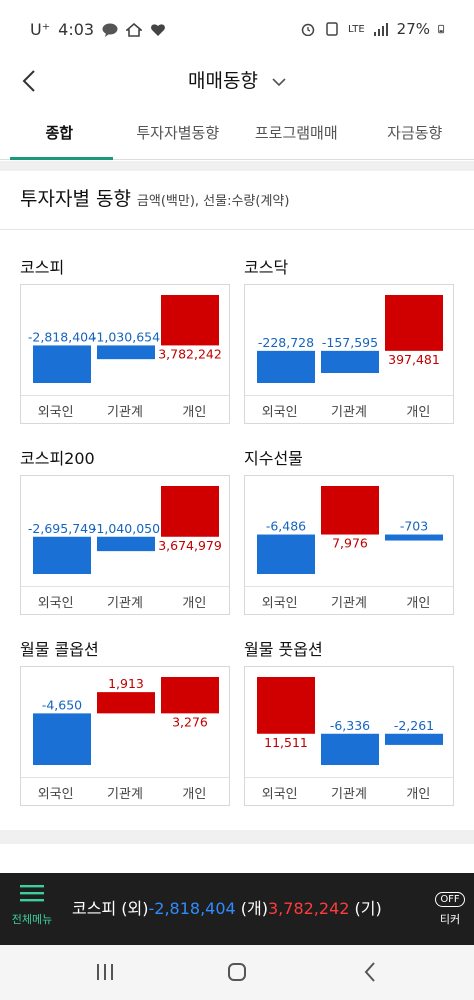 The height and width of the screenshot is (1000, 474). Describe the element at coordinates (368, 908) in the screenshot. I see `ticker-institution-tag: (기)` at that location.